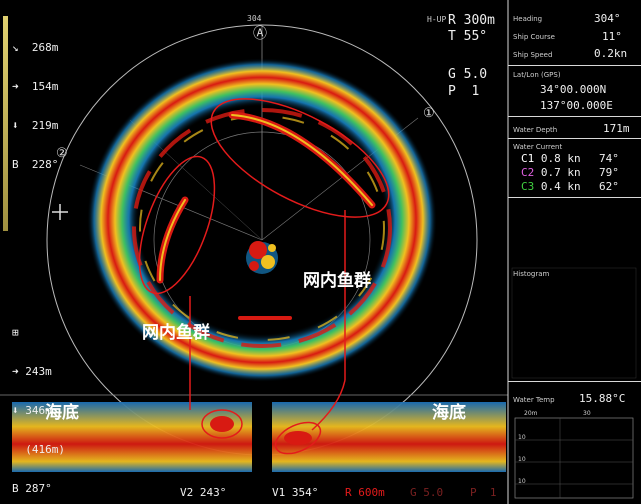 The image size is (641, 504). Describe the element at coordinates (464, 91) in the screenshot. I see `program-readout: P 1` at that location.